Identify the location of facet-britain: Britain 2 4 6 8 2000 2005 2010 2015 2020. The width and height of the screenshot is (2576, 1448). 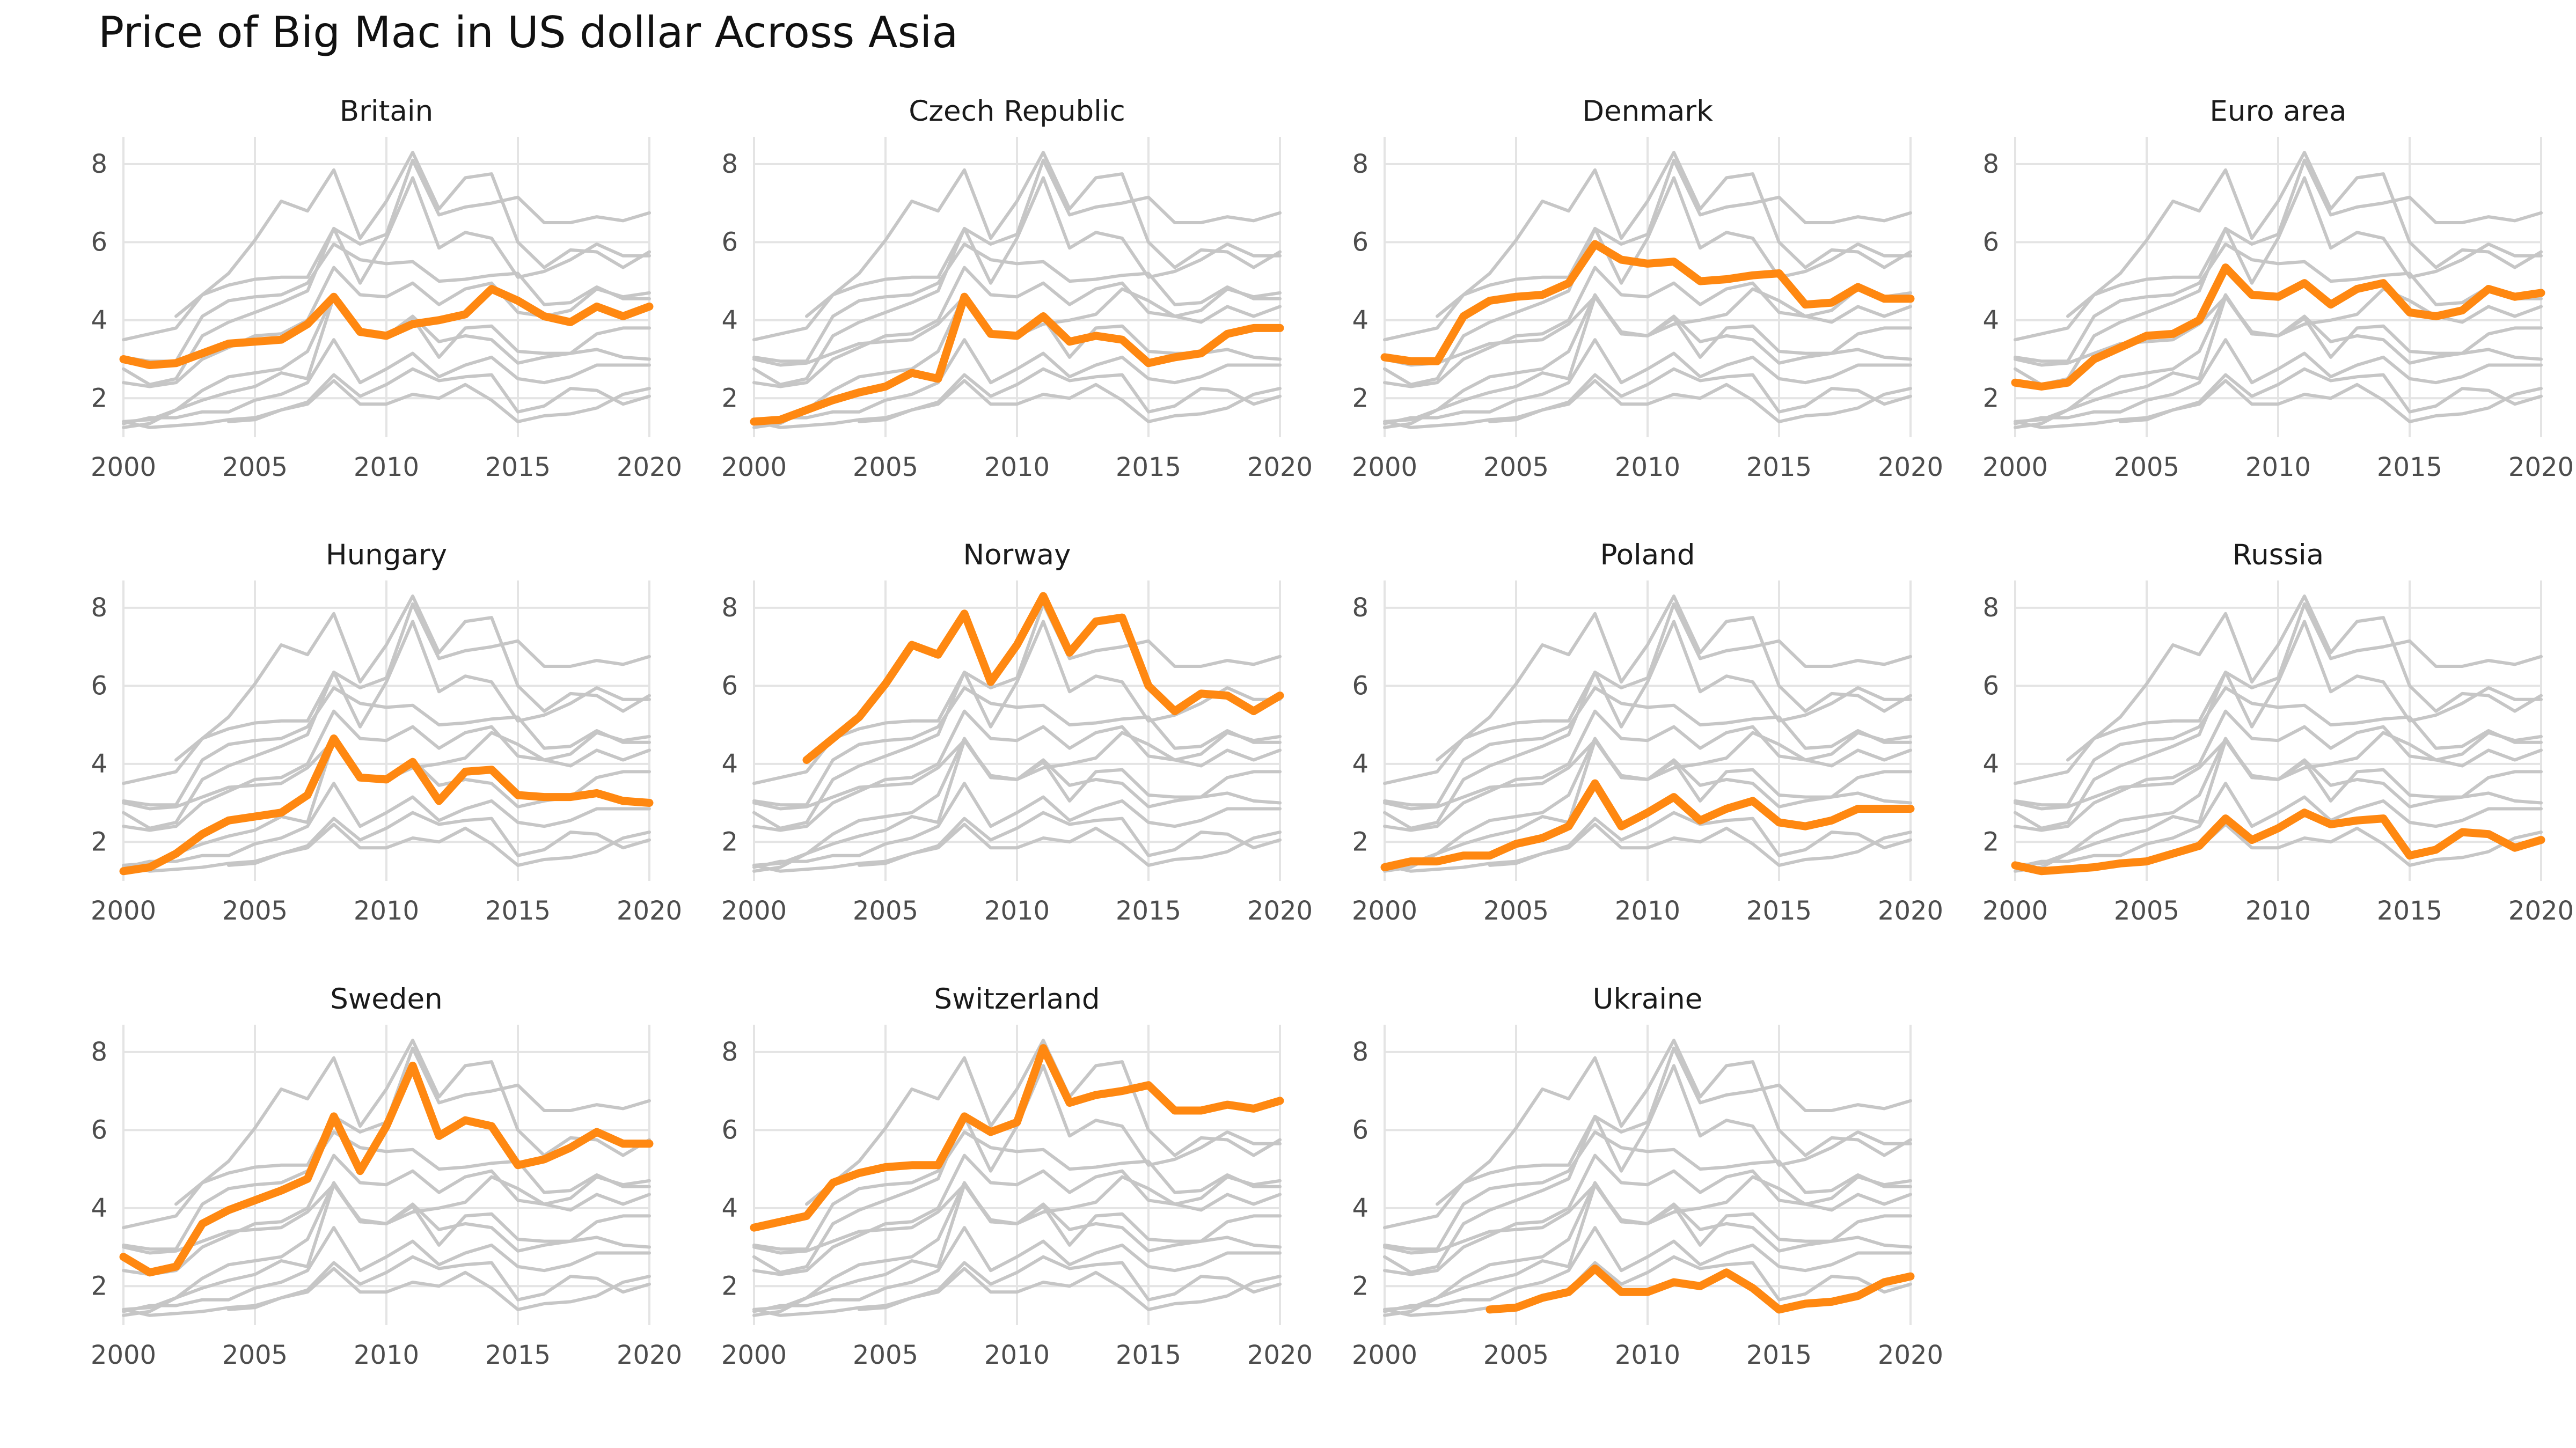
(386, 288).